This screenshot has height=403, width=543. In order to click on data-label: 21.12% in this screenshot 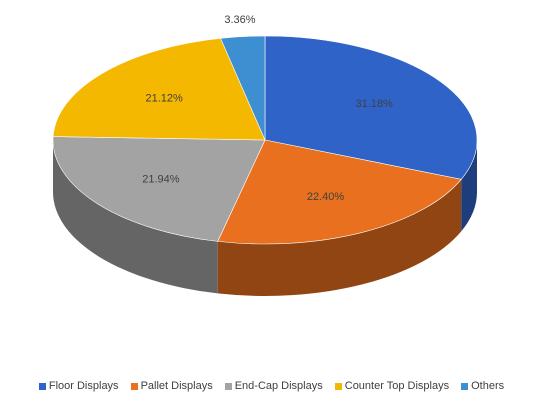, I will do `click(164, 99)`.